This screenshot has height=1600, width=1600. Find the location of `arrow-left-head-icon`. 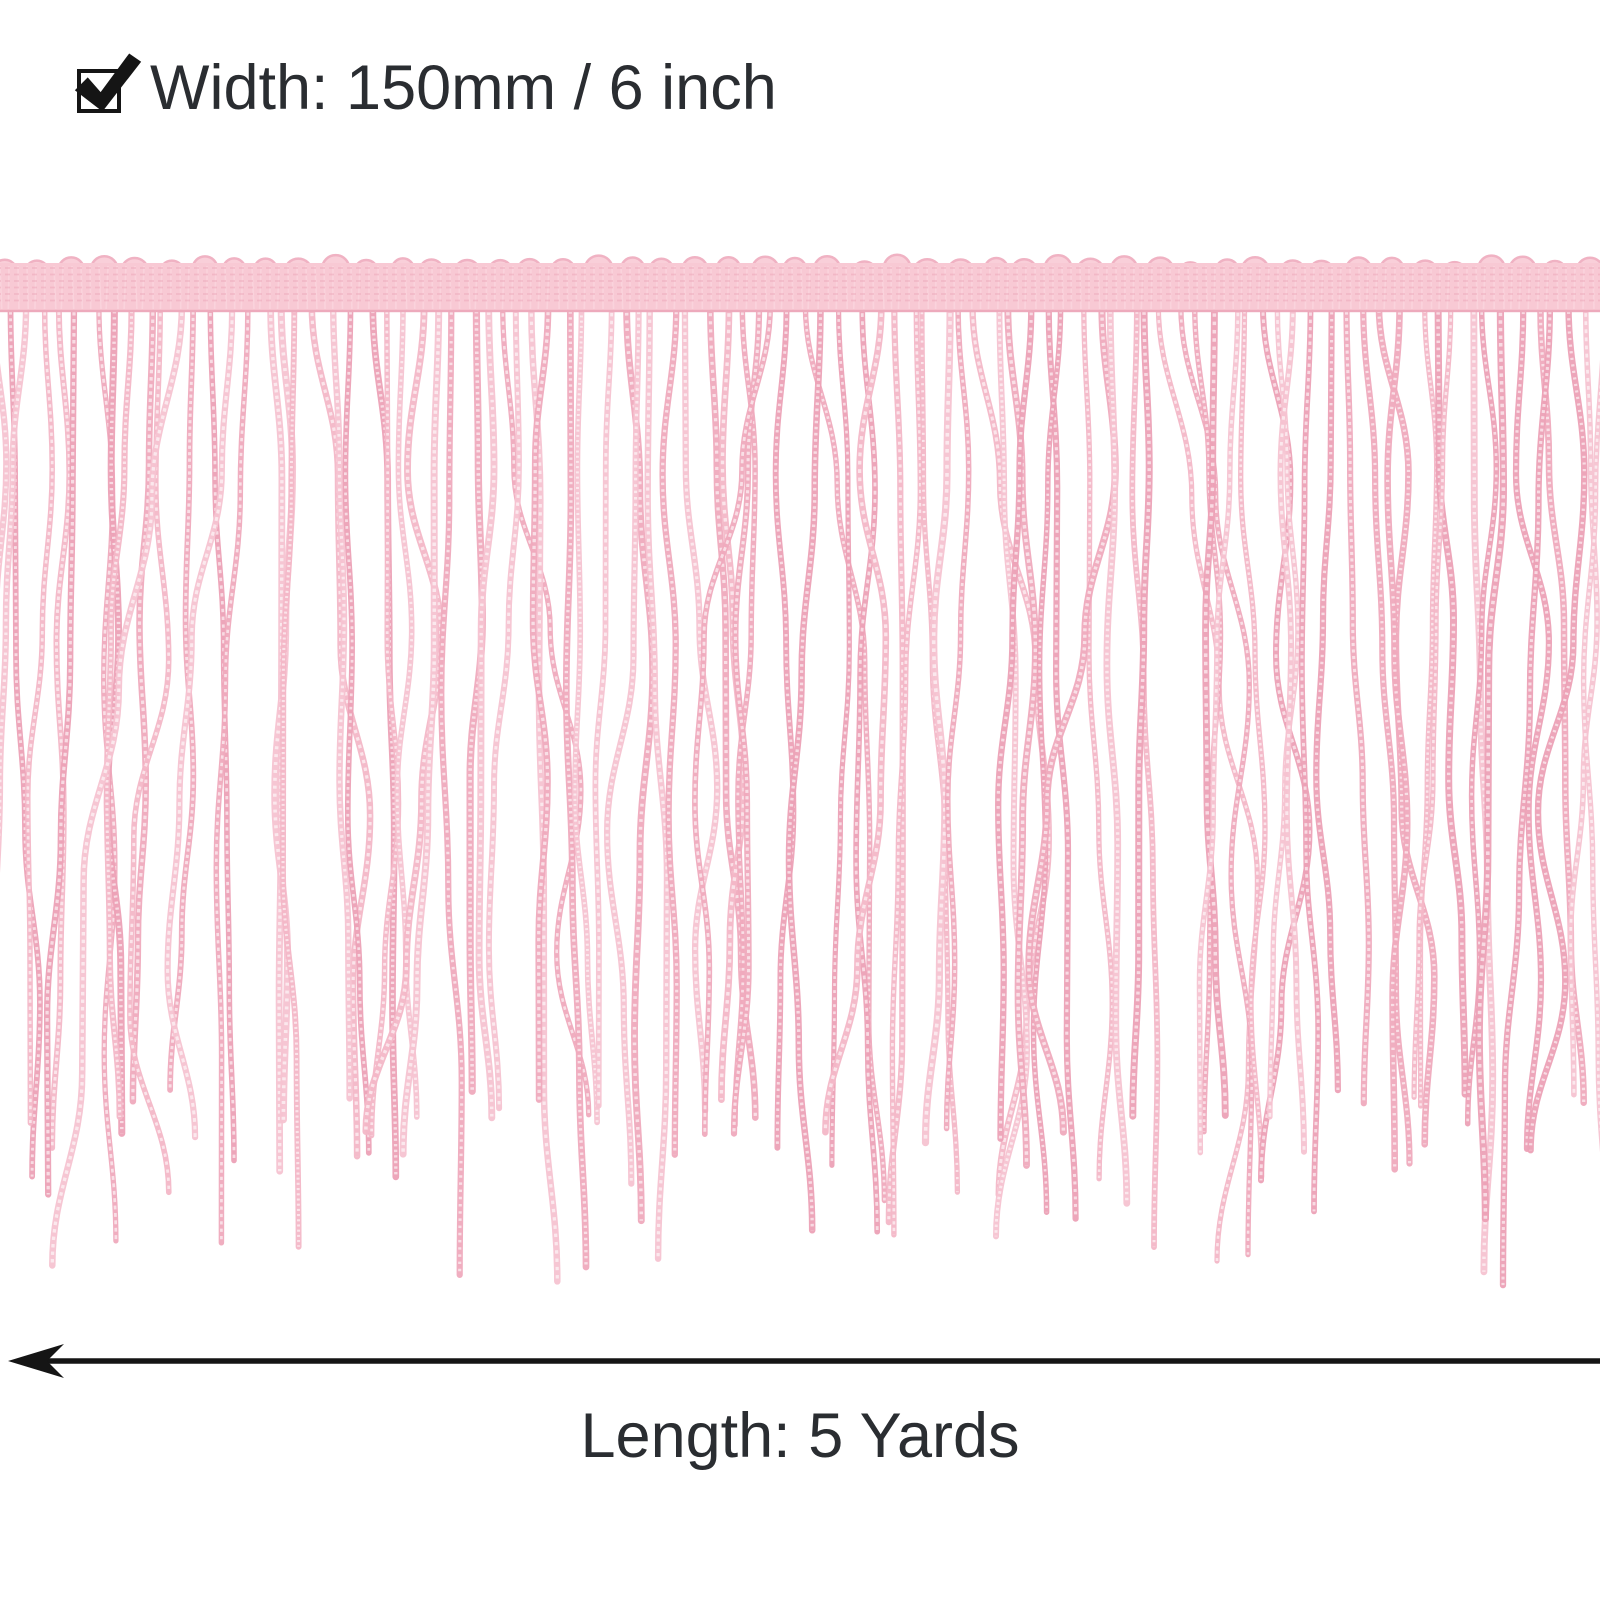

arrow-left-head-icon is located at coordinates (36, 1361).